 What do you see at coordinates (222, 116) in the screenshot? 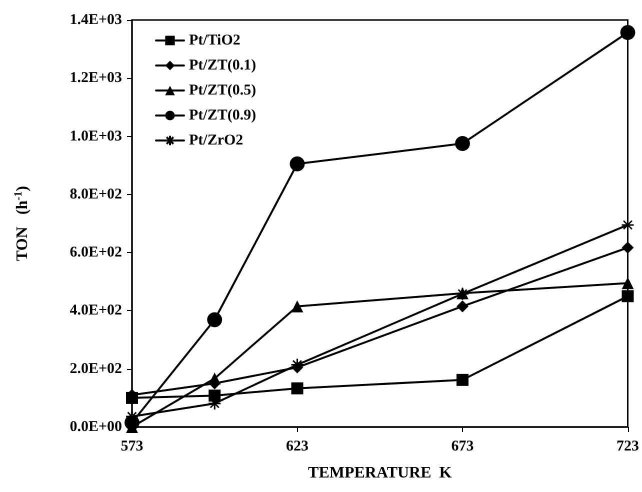
I see `legend-label: Pt/ZT(0.9)` at bounding box center [222, 116].